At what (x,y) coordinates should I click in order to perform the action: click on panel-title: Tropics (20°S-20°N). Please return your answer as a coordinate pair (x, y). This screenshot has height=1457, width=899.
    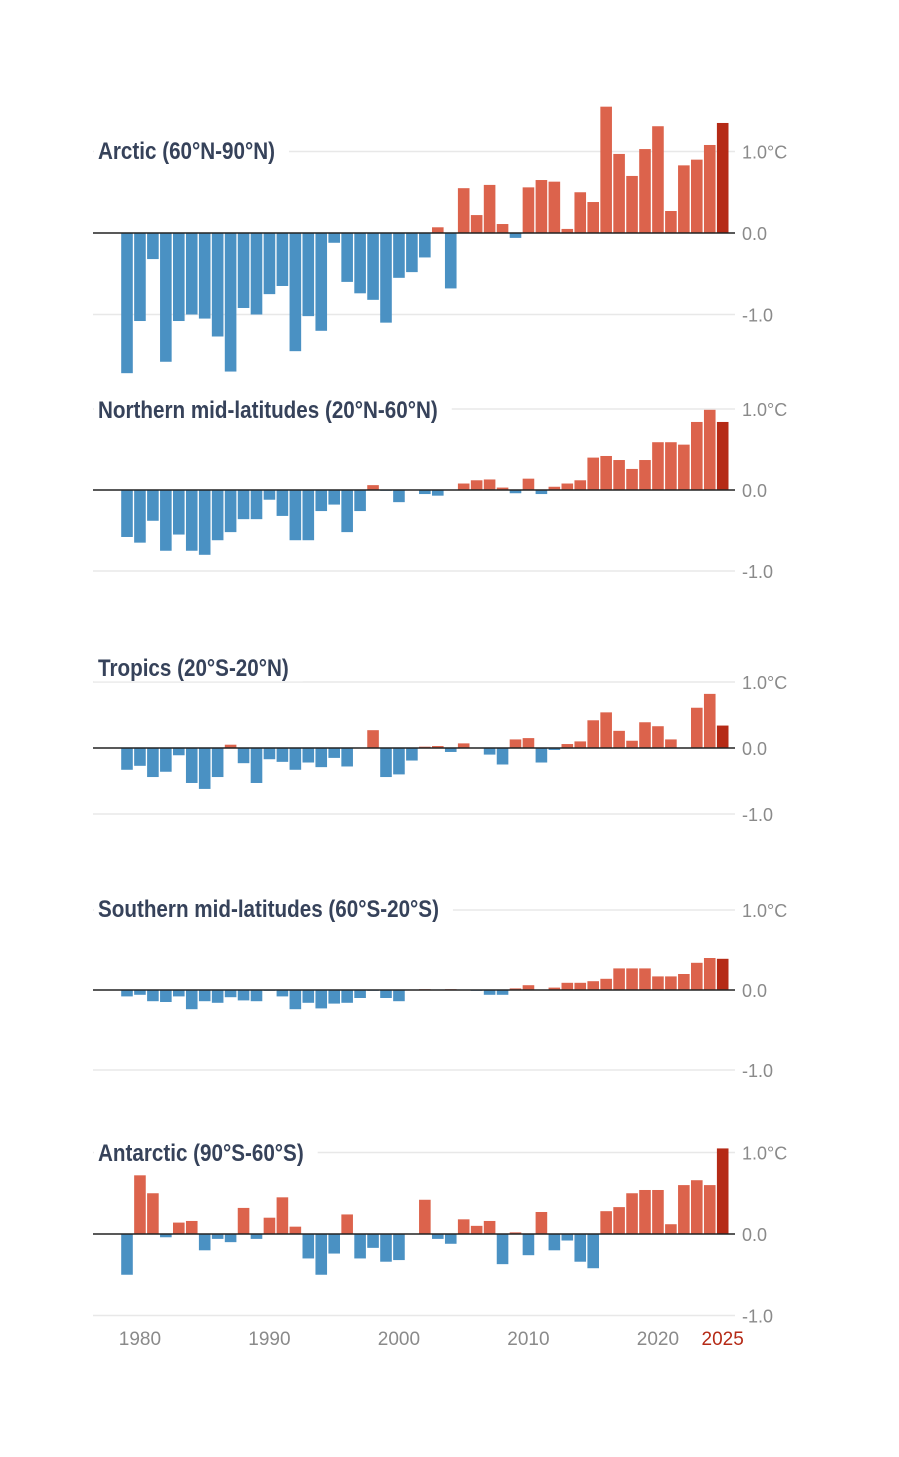
    Looking at the image, I should click on (193, 668).